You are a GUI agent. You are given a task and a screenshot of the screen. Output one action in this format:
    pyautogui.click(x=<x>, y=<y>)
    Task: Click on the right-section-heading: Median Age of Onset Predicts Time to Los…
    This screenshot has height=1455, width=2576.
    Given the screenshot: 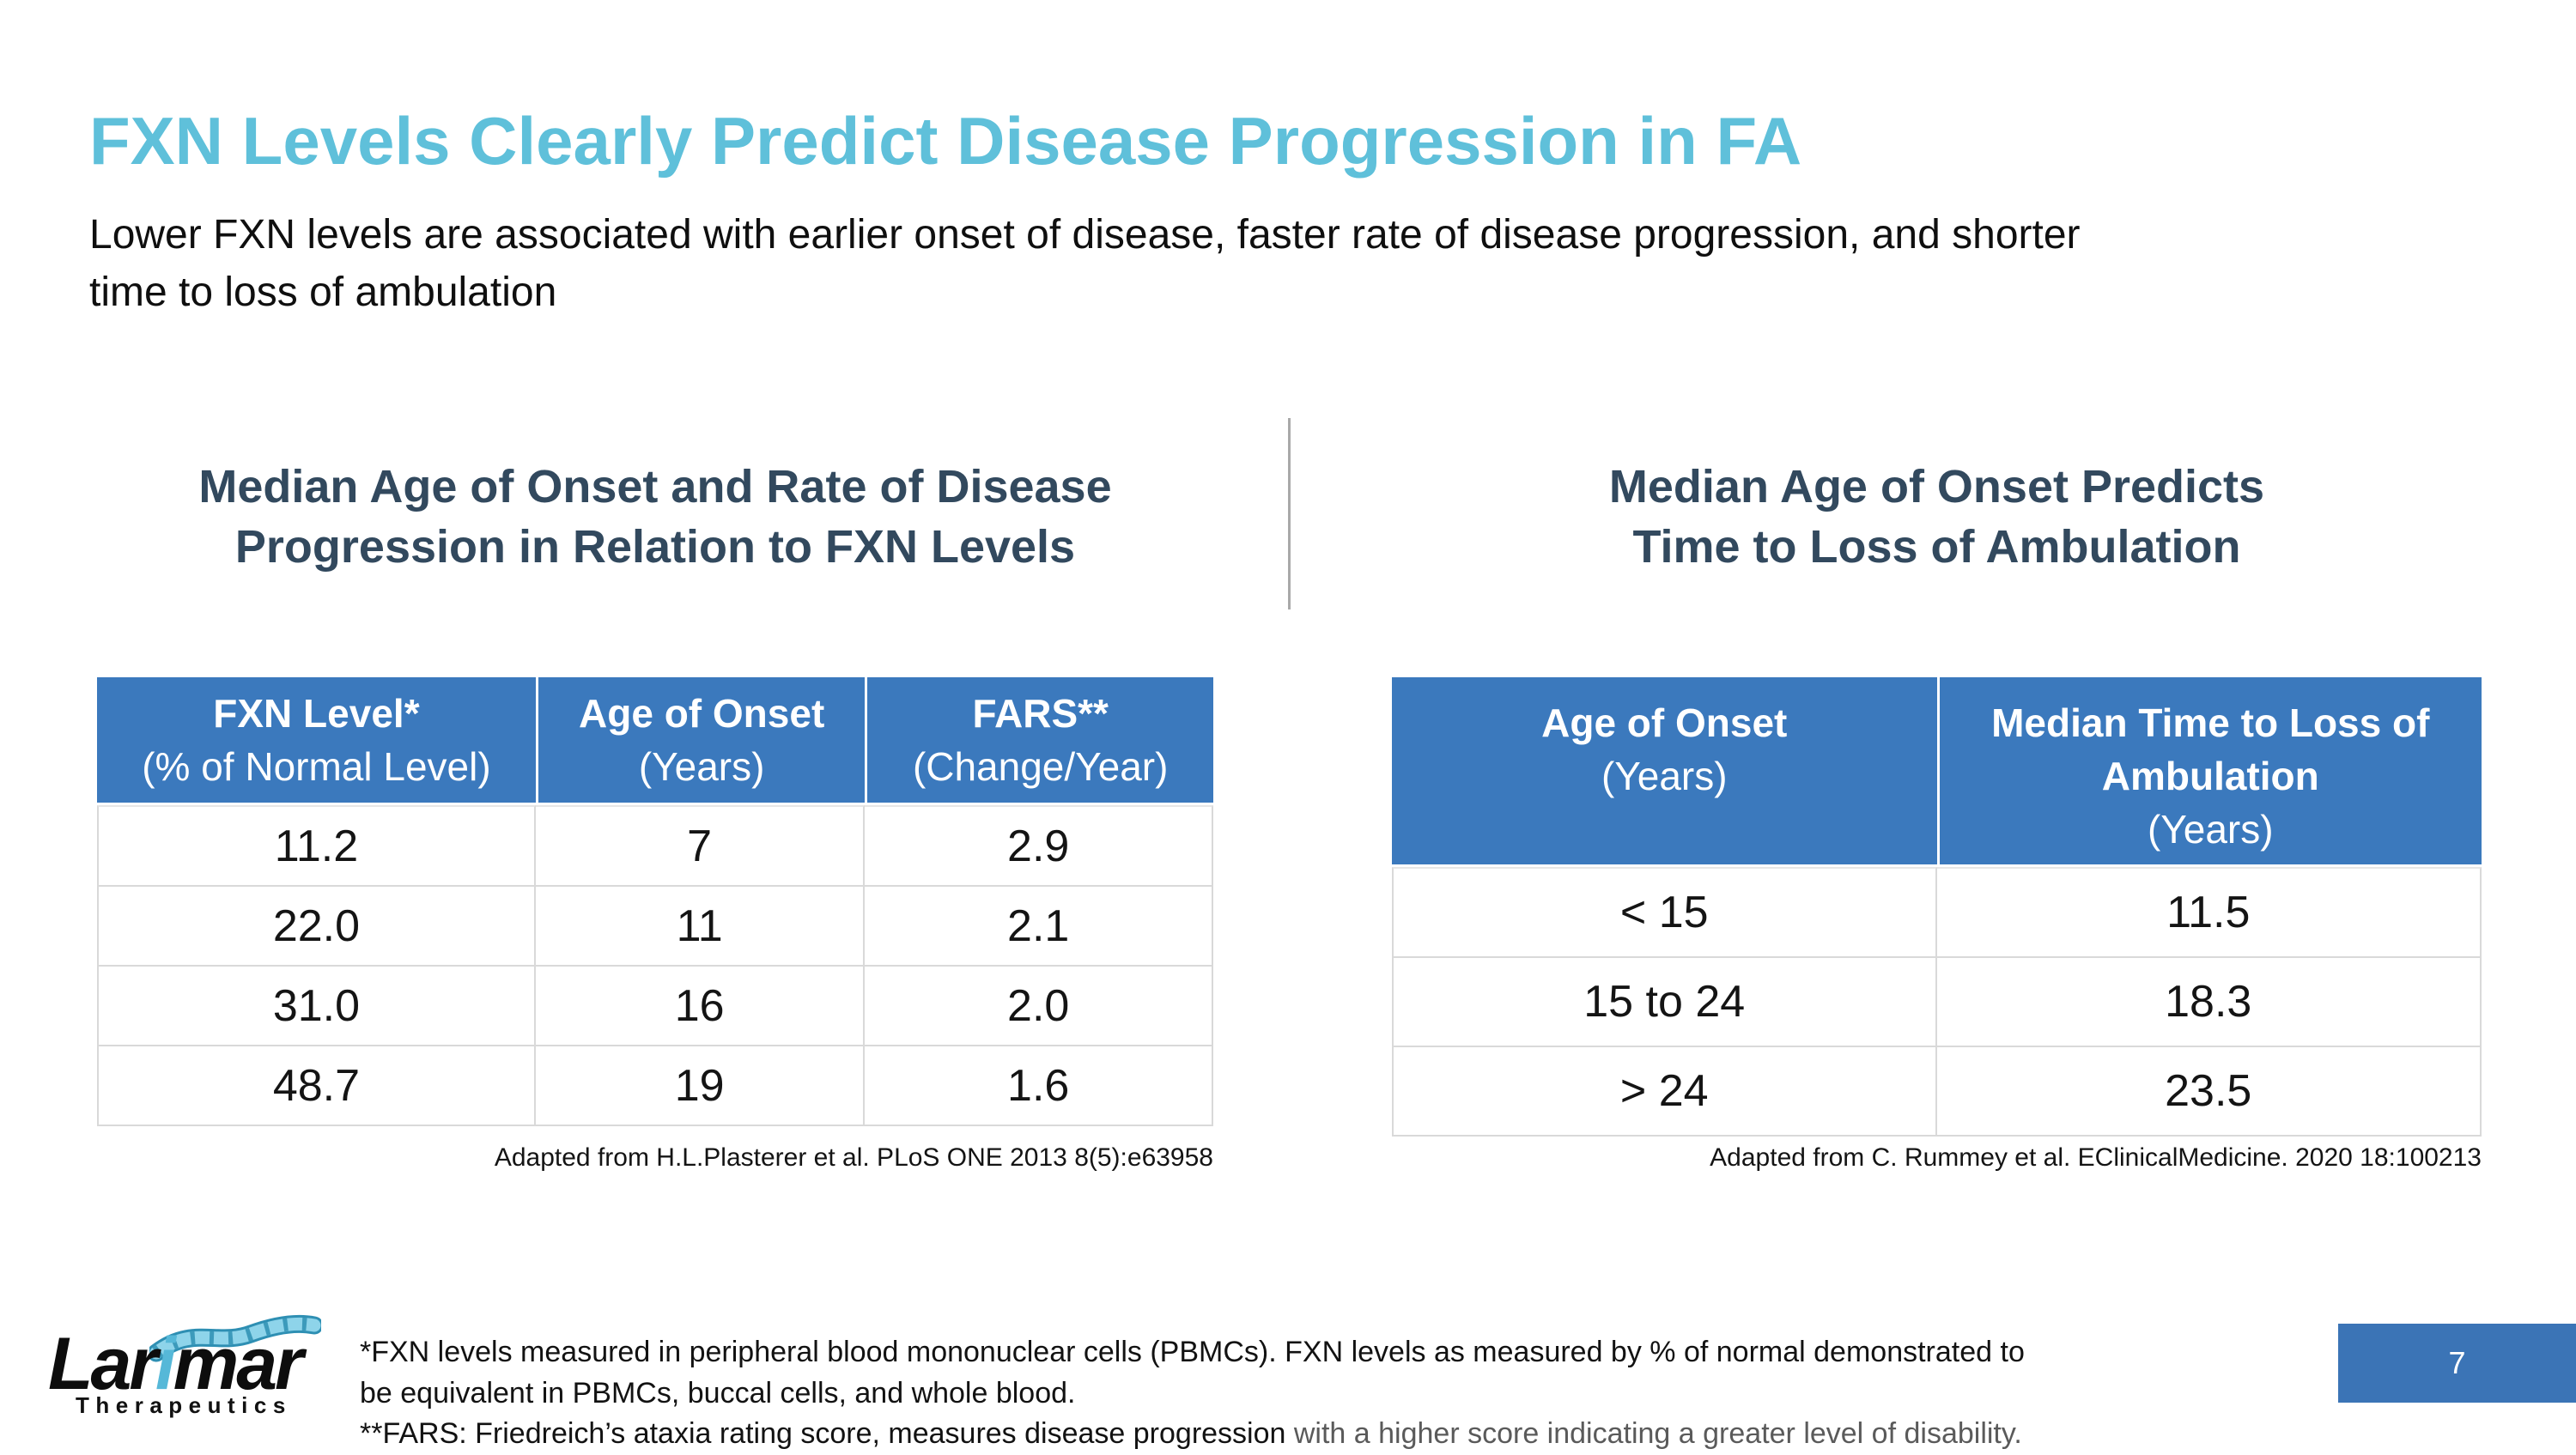 What is the action you would take?
    pyautogui.click(x=1937, y=517)
    